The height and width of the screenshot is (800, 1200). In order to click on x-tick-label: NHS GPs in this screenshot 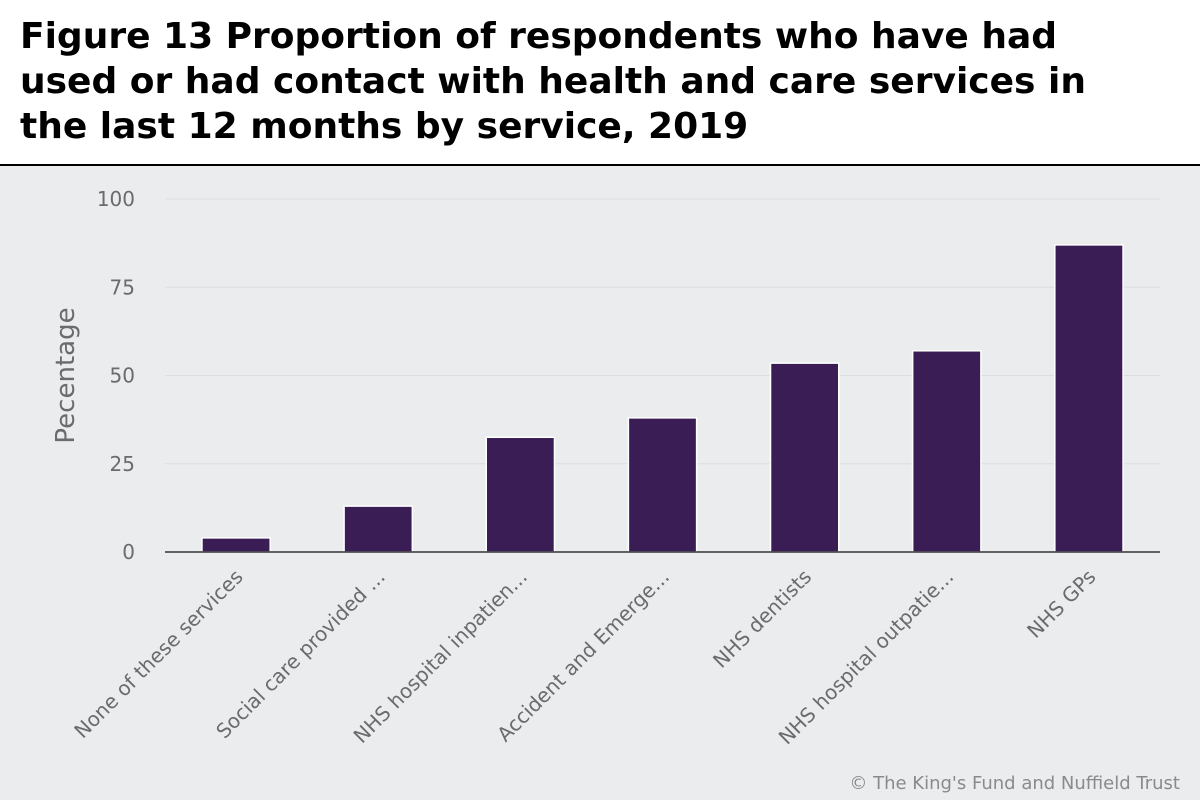, I will do `click(1061, 604)`.